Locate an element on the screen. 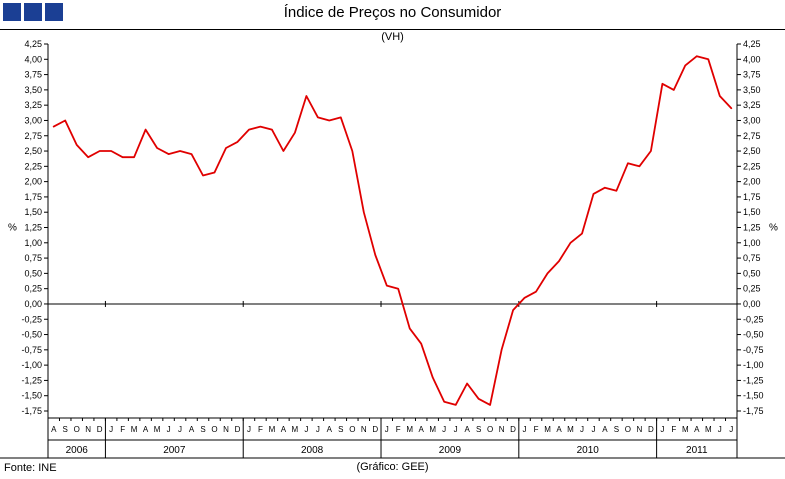  header-divider is located at coordinates (392, 29).